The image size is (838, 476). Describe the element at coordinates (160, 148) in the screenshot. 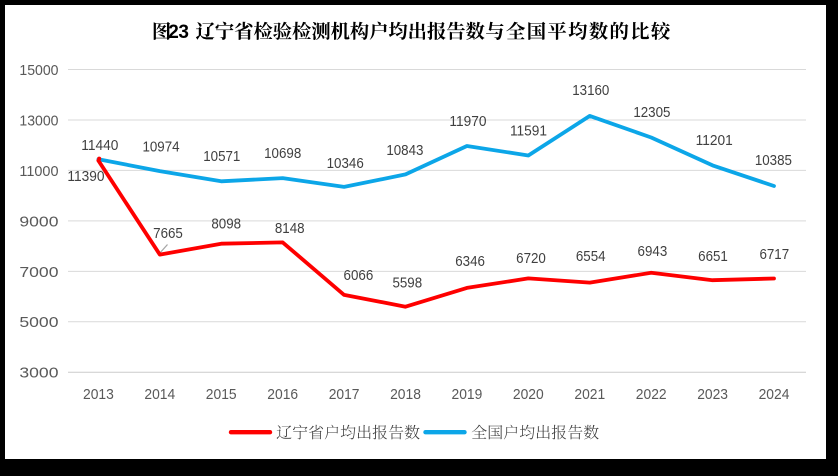

I see `svg-text: 10974` at that location.